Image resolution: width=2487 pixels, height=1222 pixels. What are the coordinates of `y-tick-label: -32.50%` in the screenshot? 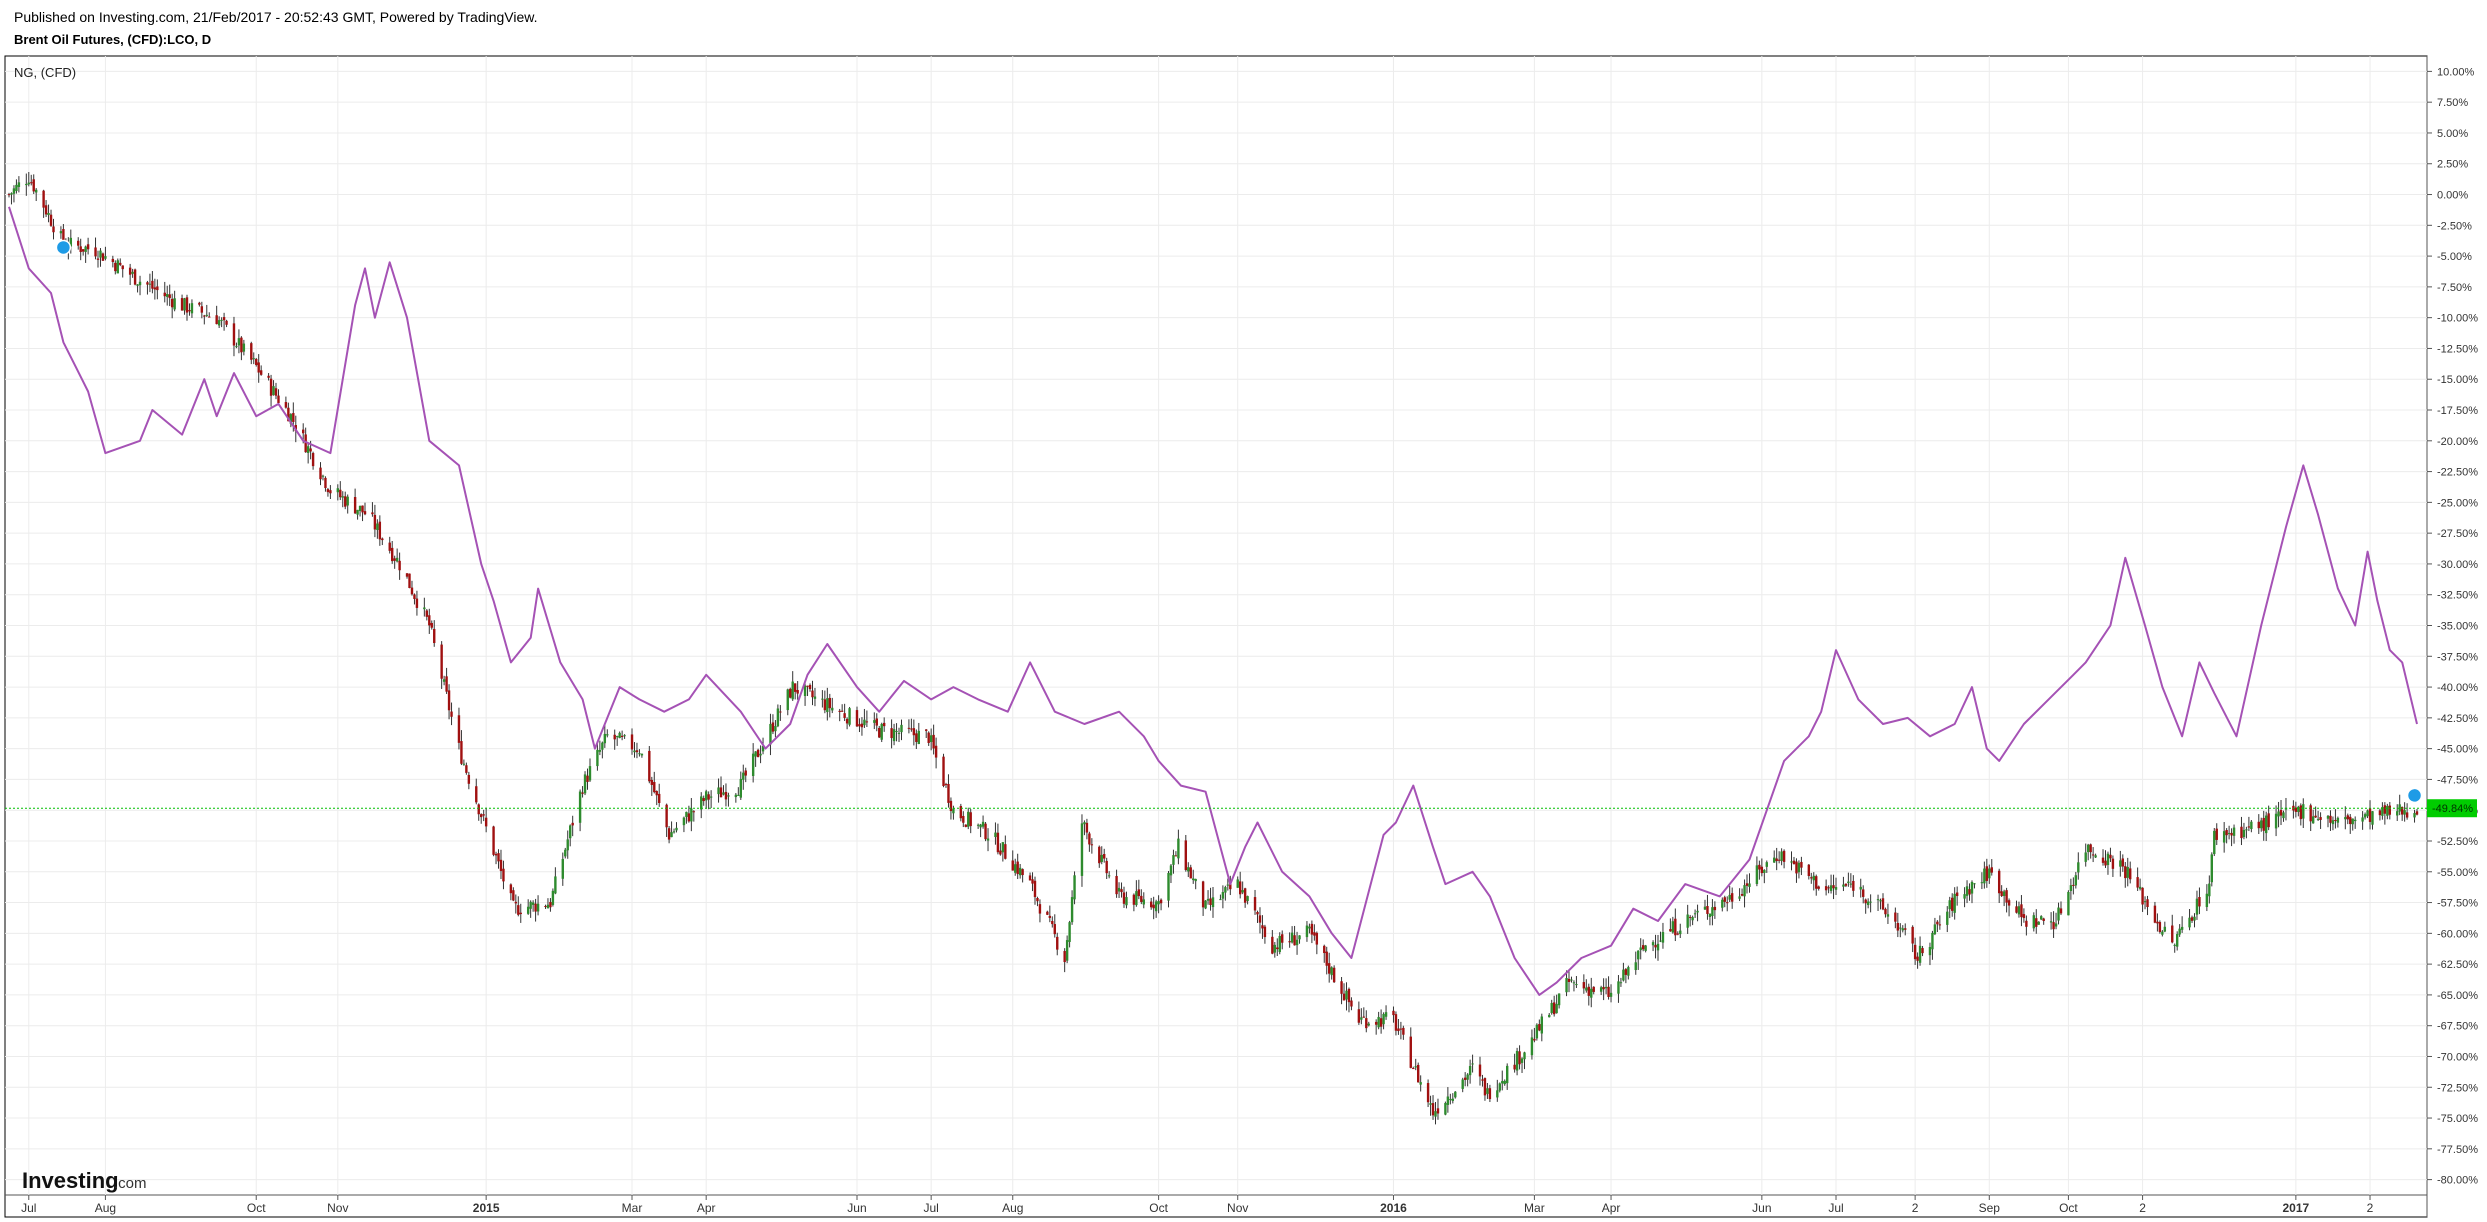 It's located at (2457, 596).